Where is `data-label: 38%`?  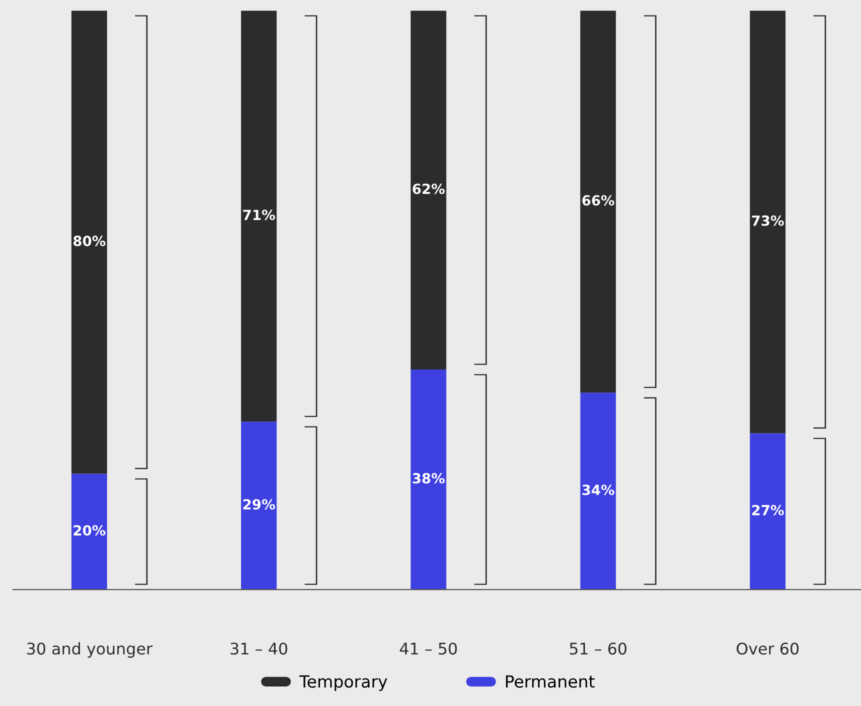
data-label: 38% is located at coordinates (428, 478).